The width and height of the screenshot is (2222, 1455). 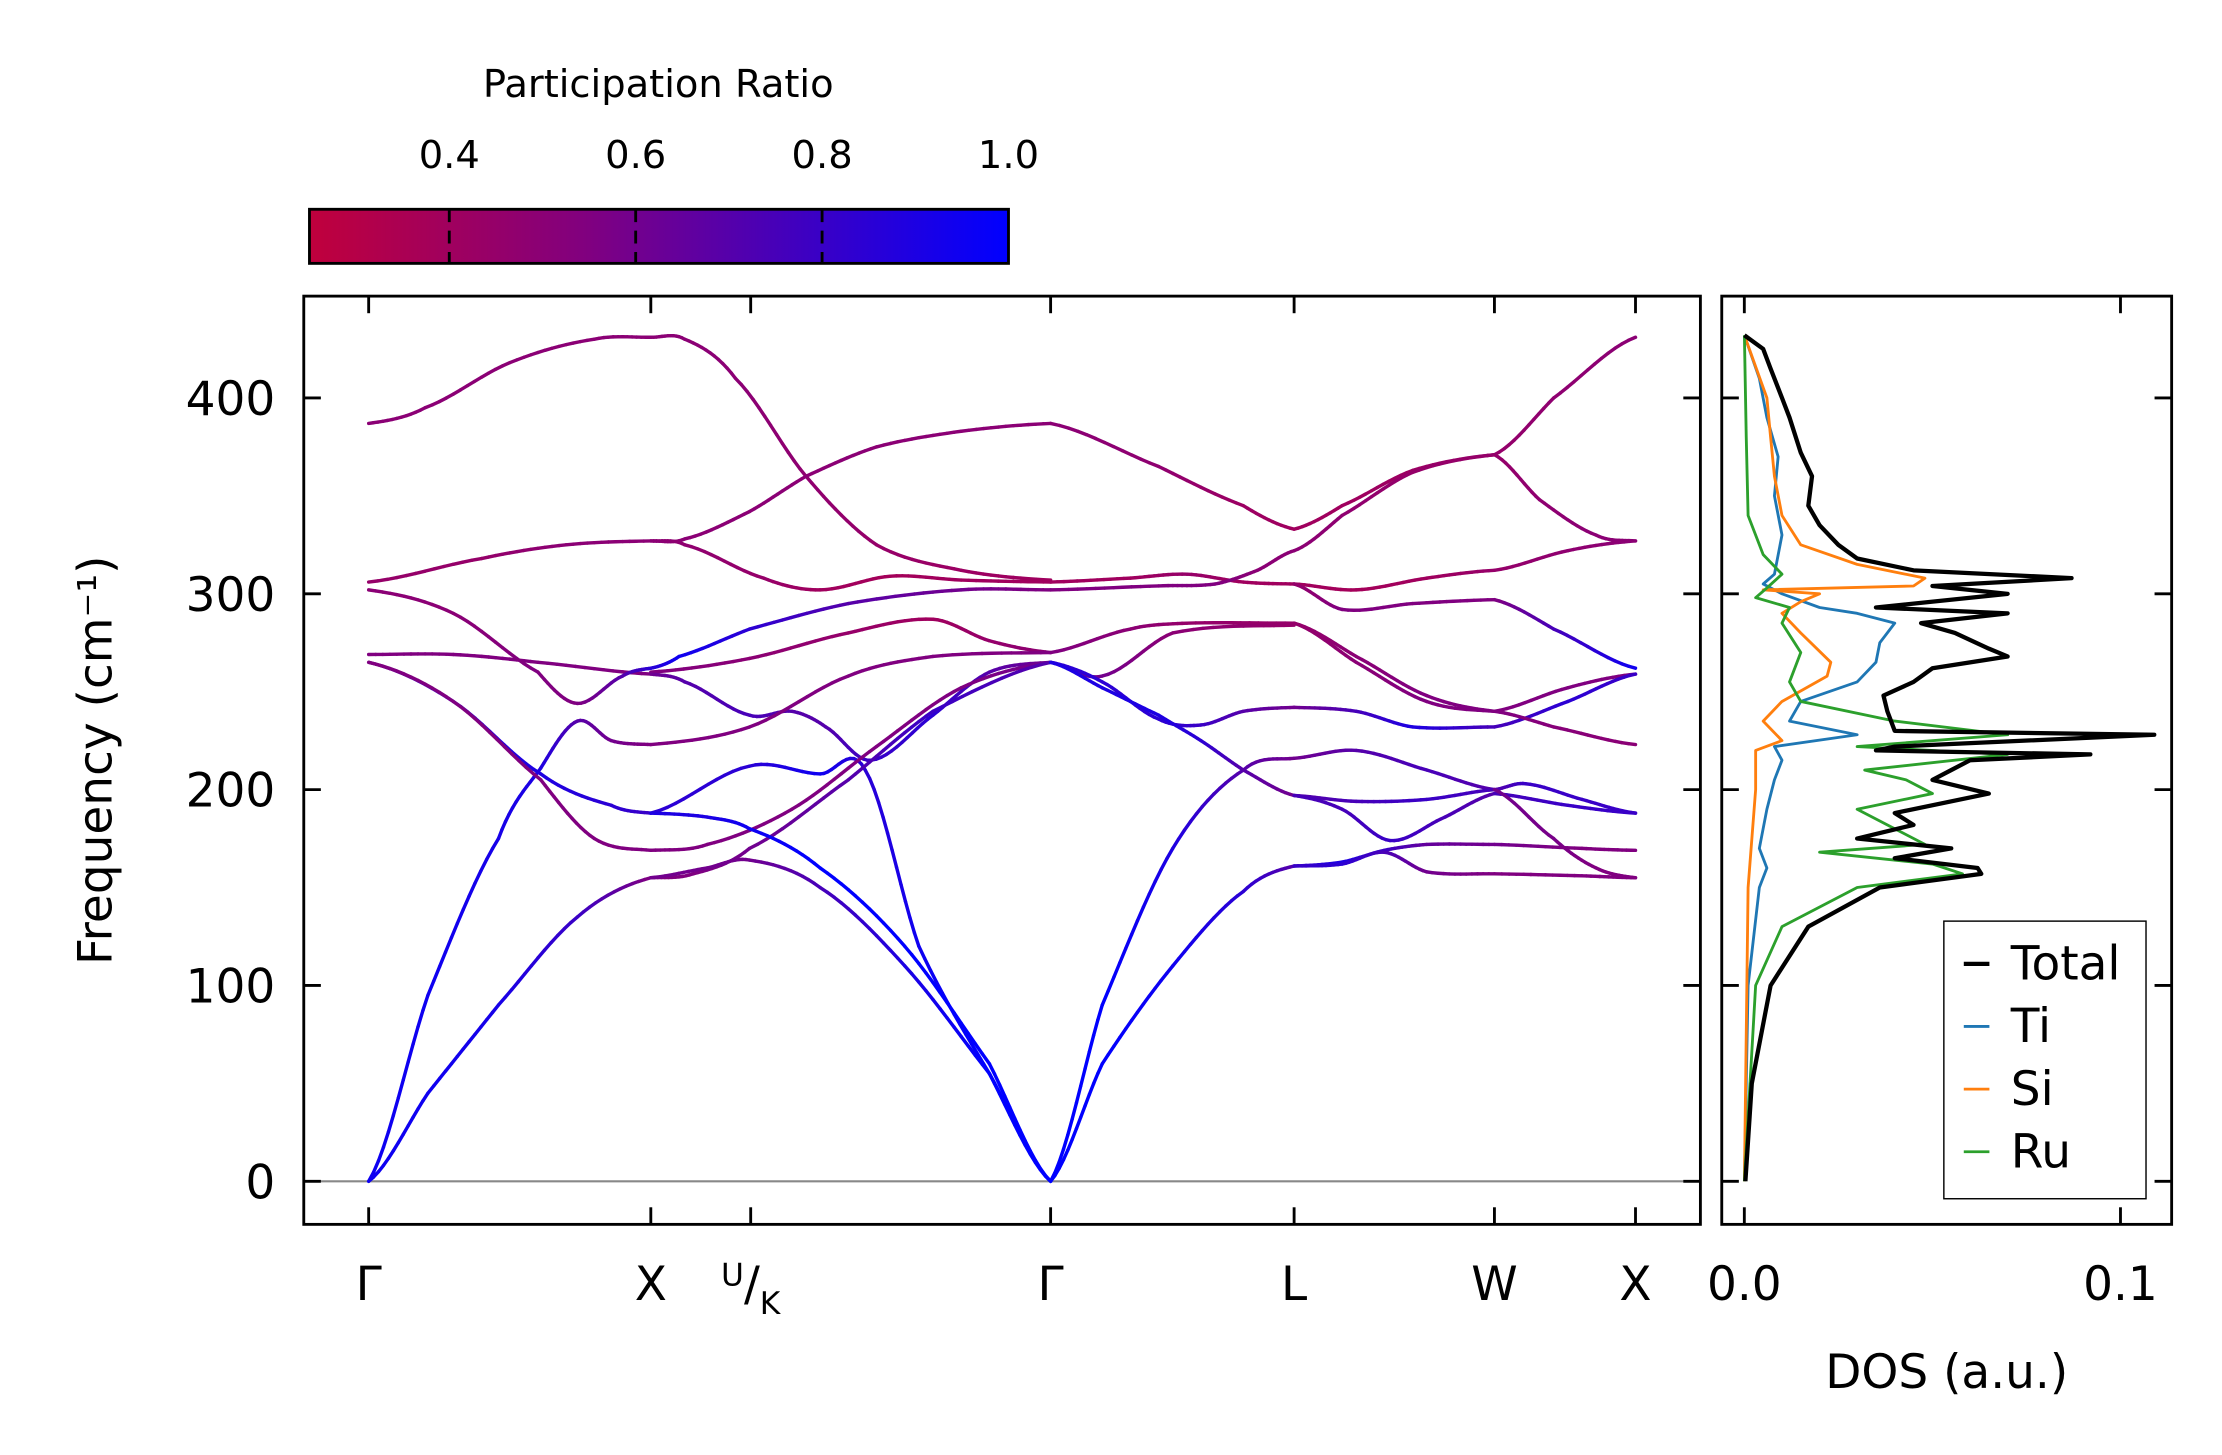 What do you see at coordinates (751, 1289) in the screenshot?
I see `x-tick-label: U/K` at bounding box center [751, 1289].